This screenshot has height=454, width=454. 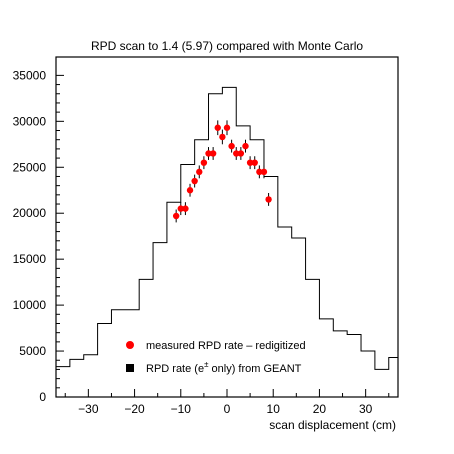 What do you see at coordinates (130, 345) in the screenshot?
I see `legend-marker-measured` at bounding box center [130, 345].